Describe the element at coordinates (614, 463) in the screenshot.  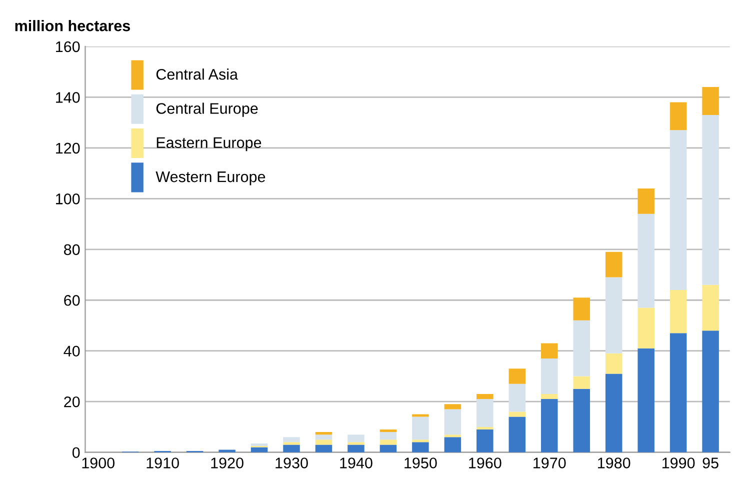
I see `x-tick-label: 1980` at that location.